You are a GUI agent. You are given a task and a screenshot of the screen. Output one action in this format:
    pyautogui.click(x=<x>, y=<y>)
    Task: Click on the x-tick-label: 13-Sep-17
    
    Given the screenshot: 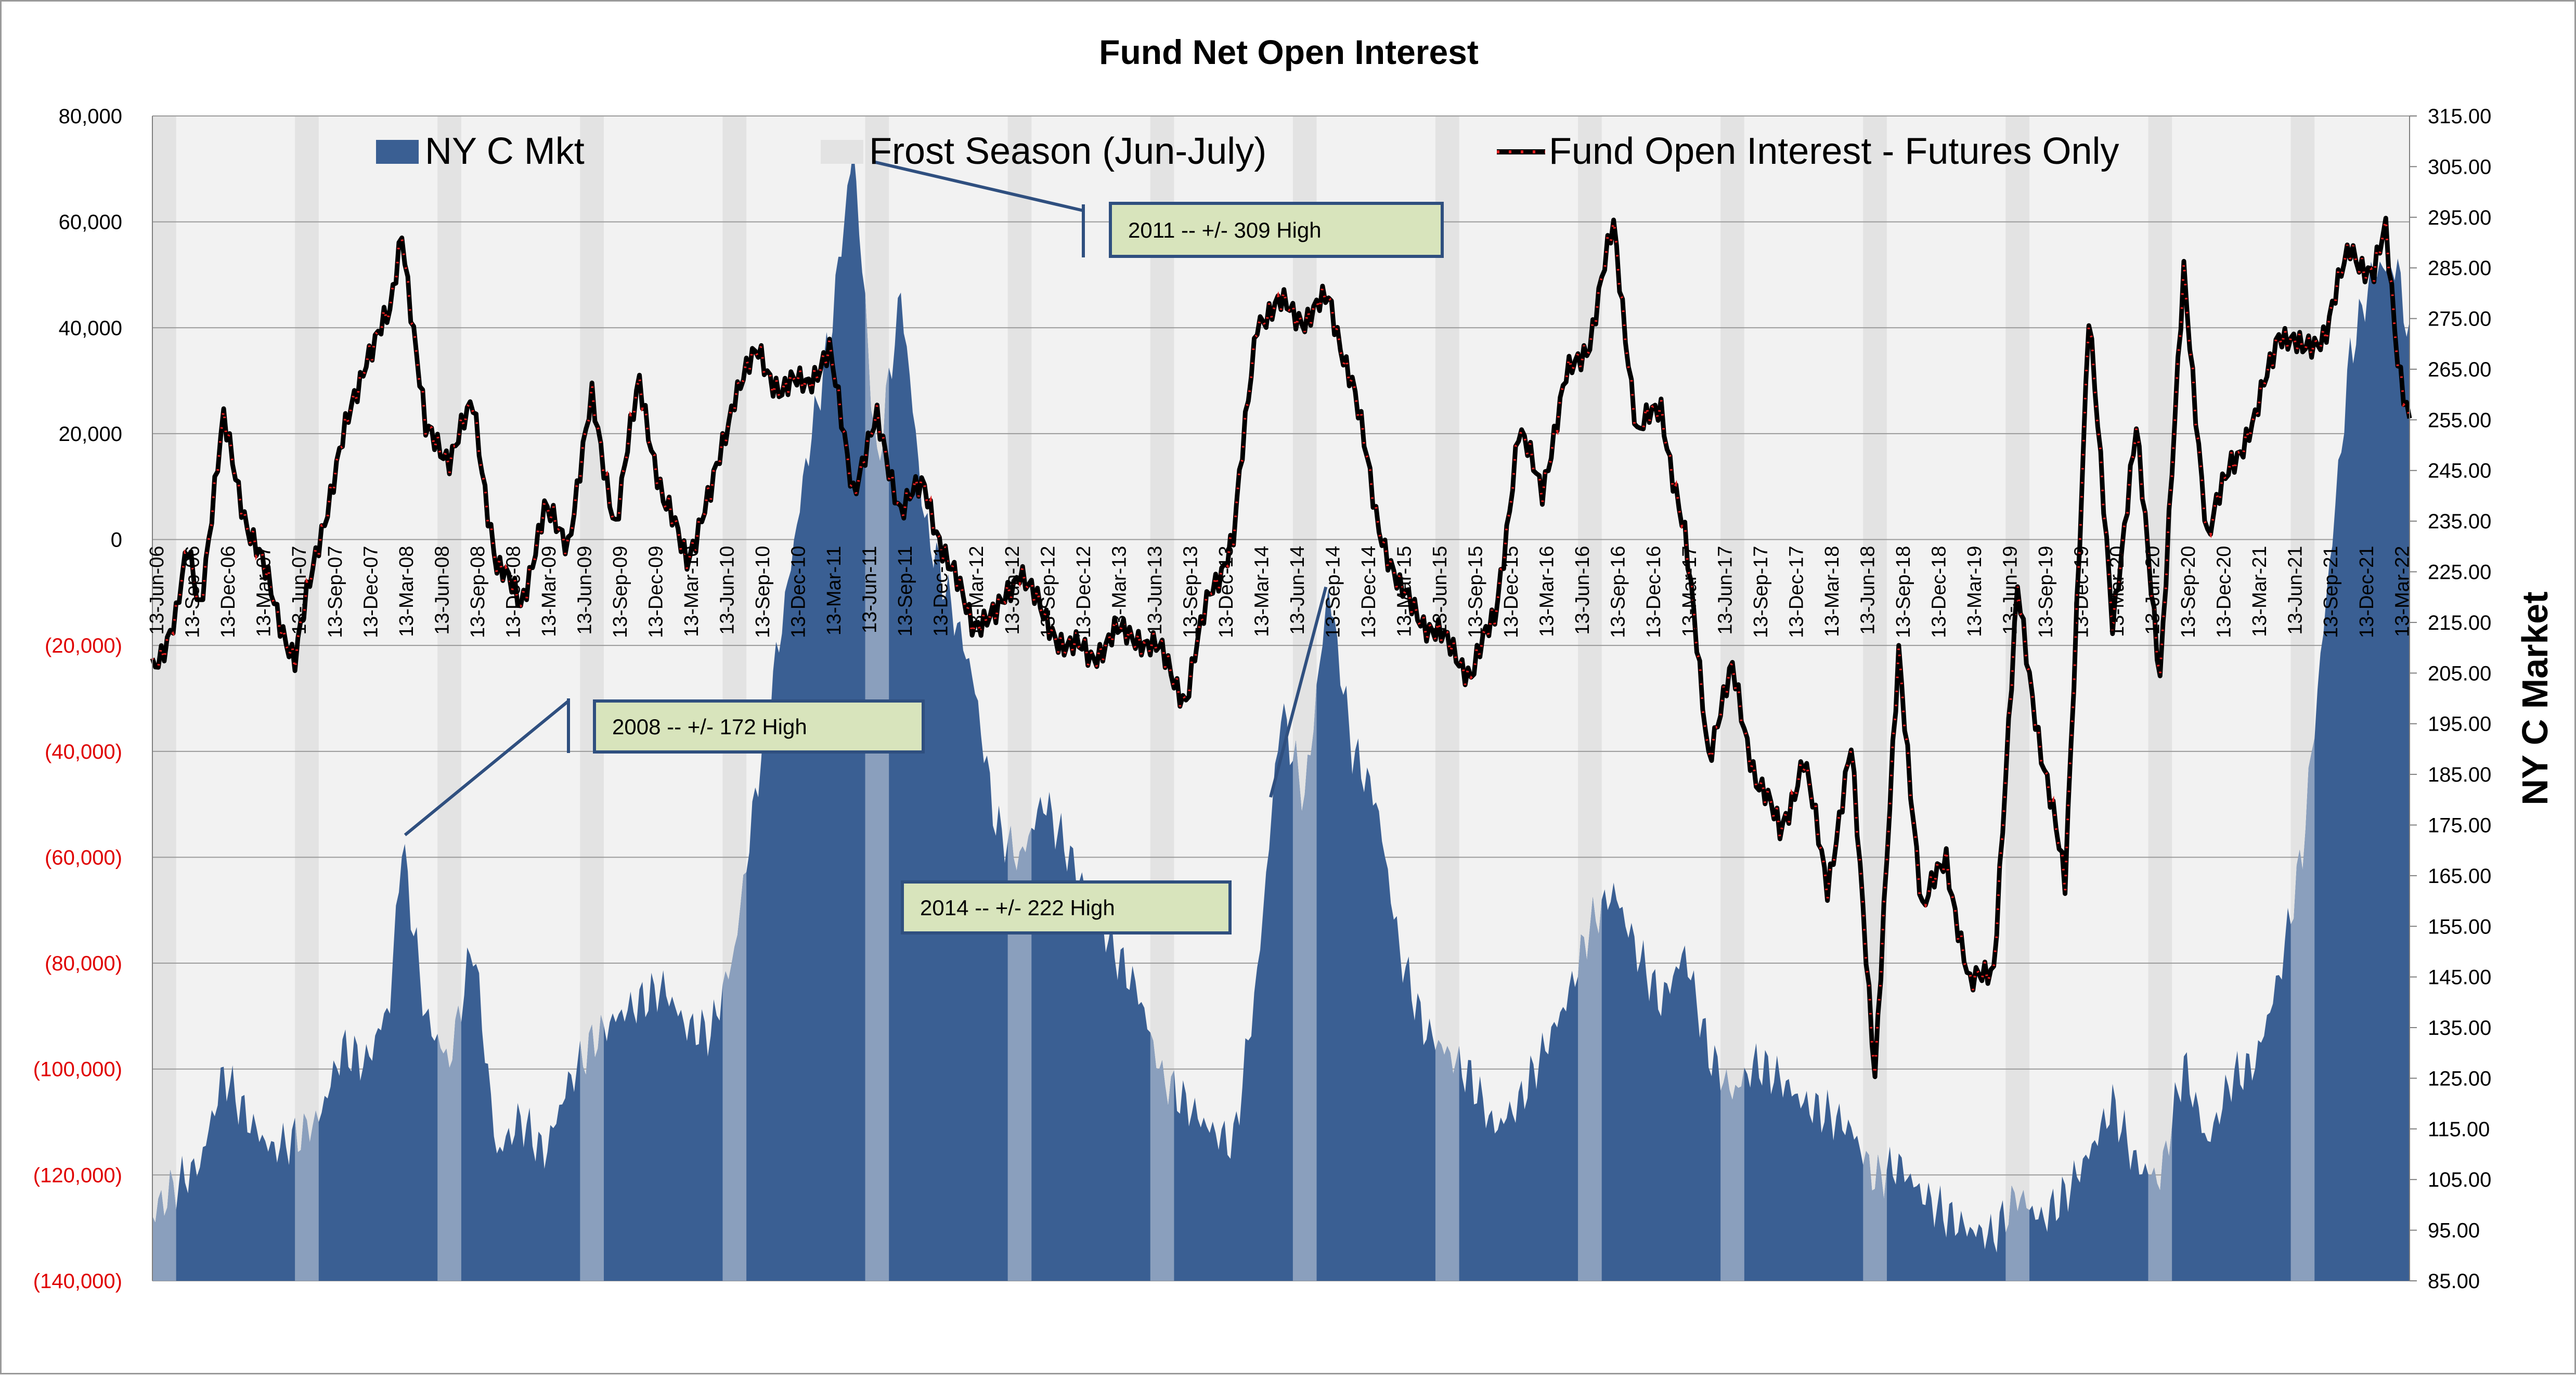 What is the action you would take?
    pyautogui.click(x=1761, y=592)
    